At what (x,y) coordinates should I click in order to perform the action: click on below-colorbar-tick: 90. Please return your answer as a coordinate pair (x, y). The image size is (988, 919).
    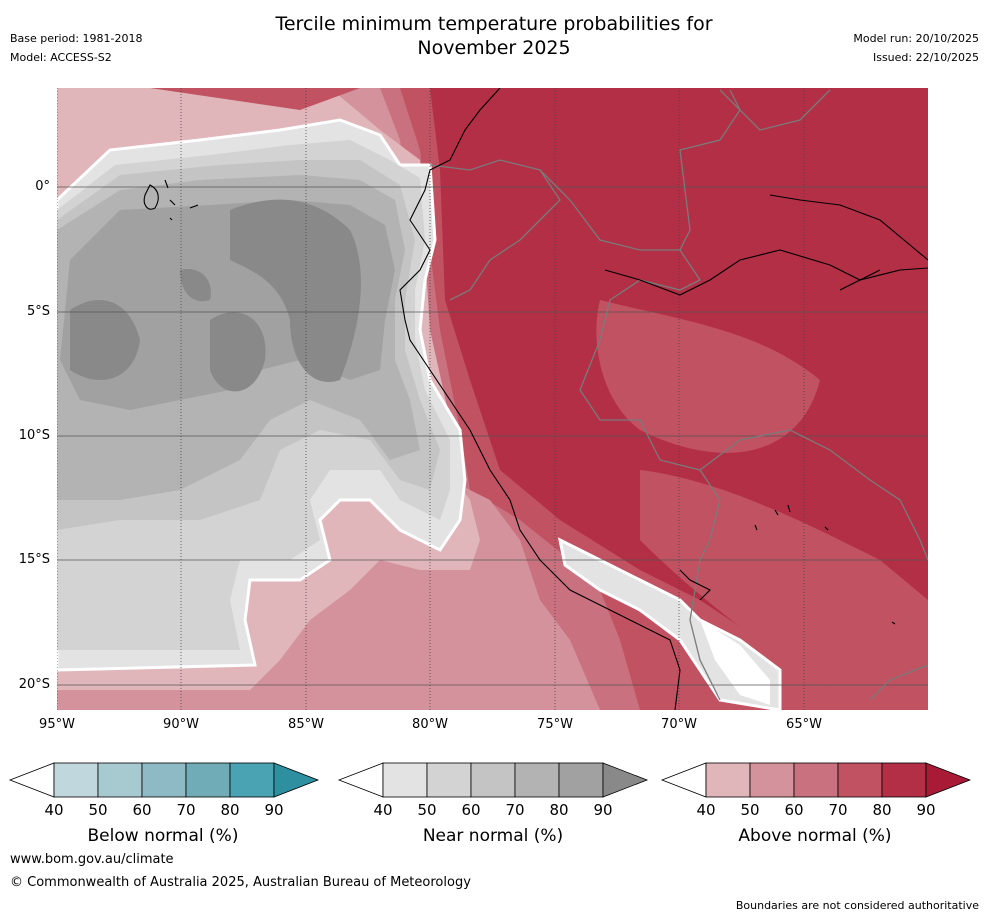
    Looking at the image, I should click on (274, 810).